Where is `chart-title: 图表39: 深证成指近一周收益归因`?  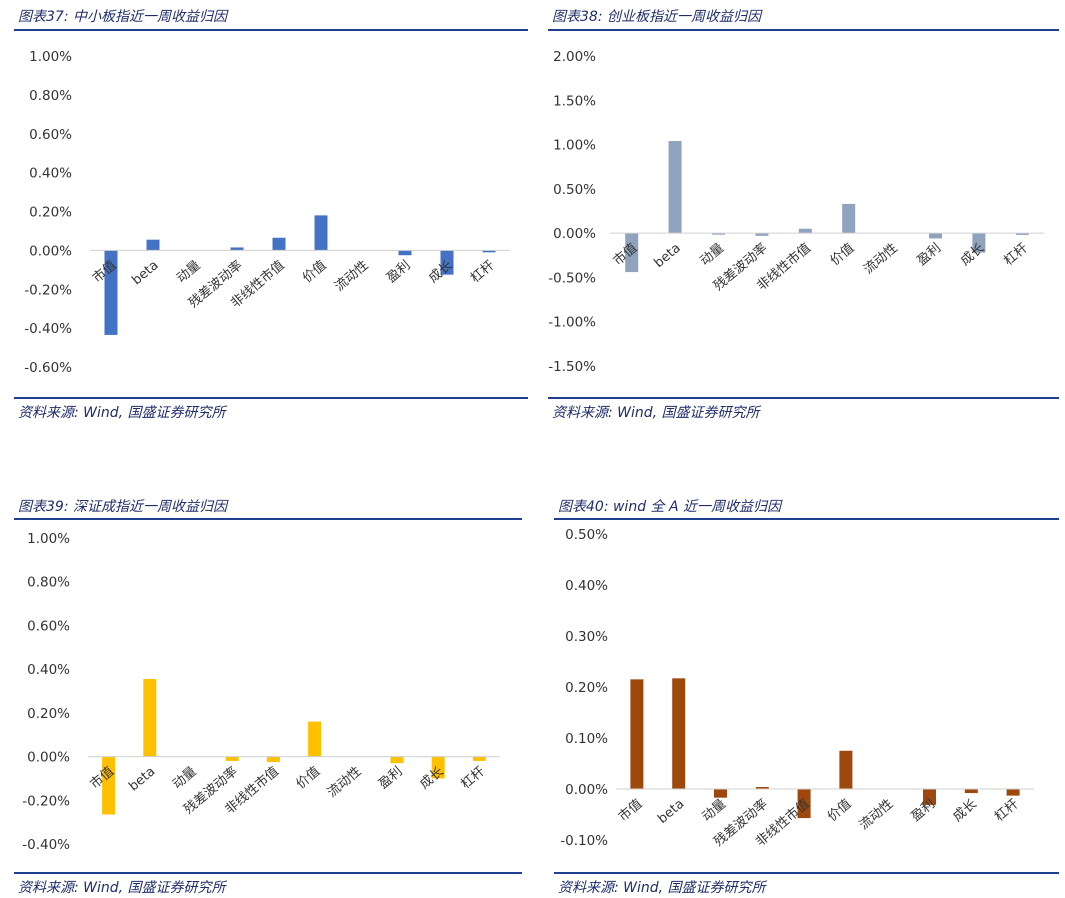
chart-title: 图表39: 深证成指近一周收益归因 is located at coordinates (122, 507).